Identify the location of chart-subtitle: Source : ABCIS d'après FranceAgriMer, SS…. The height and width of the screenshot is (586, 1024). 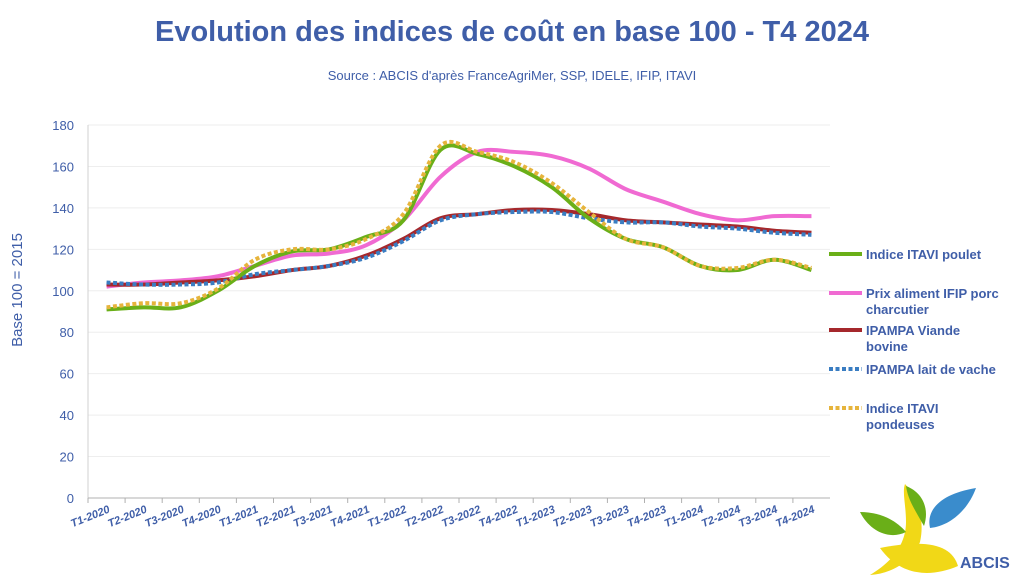
(512, 75).